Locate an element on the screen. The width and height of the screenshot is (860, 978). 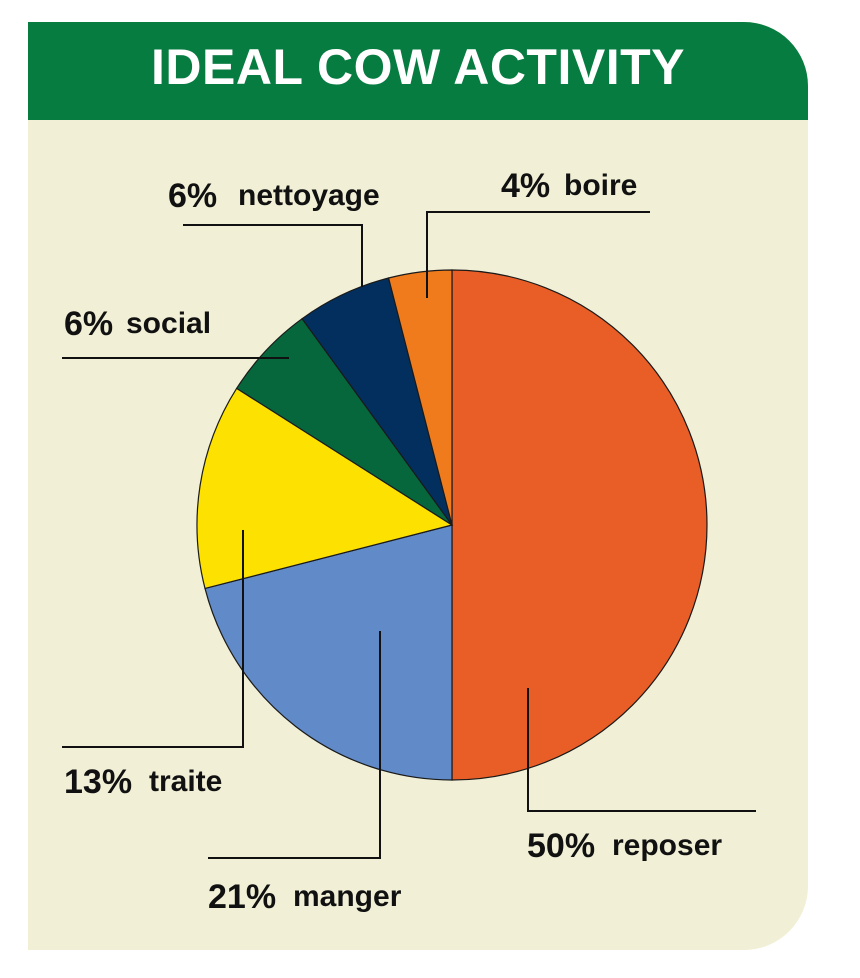
slice-percent-boire: 4% is located at coordinates (525, 186).